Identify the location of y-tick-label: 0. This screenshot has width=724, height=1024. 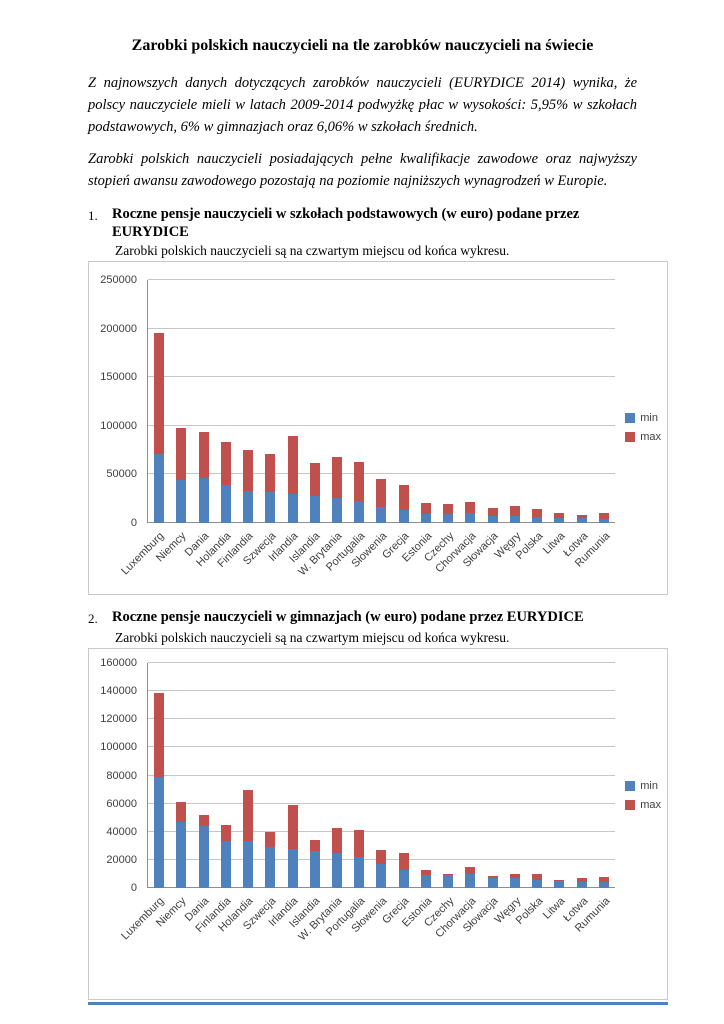
(133, 888).